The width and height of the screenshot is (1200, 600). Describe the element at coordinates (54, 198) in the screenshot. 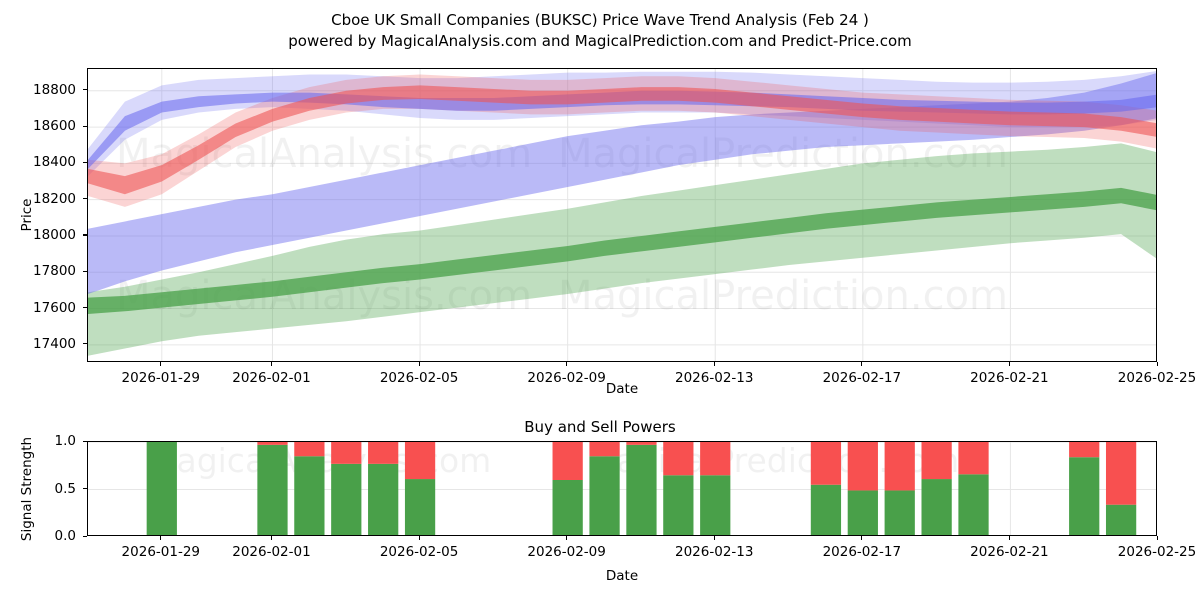

I see `price-y-tick-label: 18200` at that location.